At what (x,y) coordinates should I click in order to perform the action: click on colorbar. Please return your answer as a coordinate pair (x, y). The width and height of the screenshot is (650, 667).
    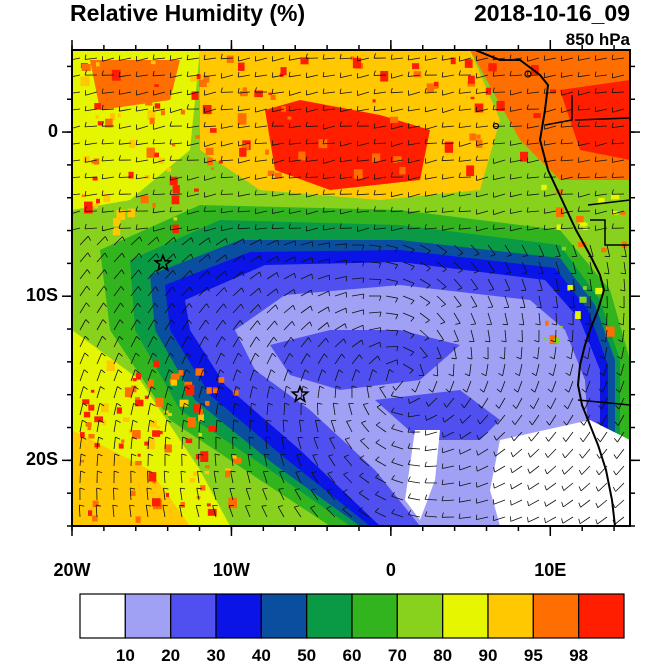
    Looking at the image, I should click on (352, 616).